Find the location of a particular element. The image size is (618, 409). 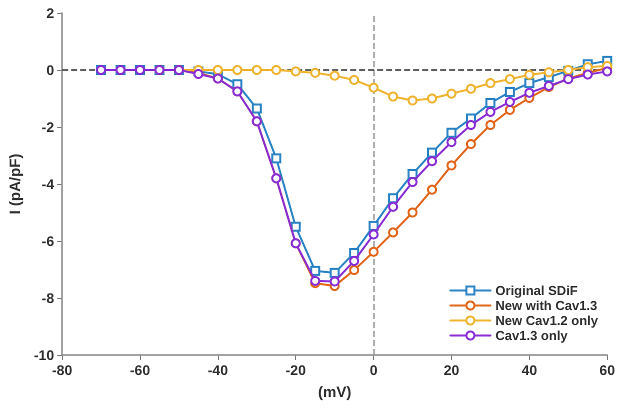

x-tick-label: 60 is located at coordinates (607, 370).